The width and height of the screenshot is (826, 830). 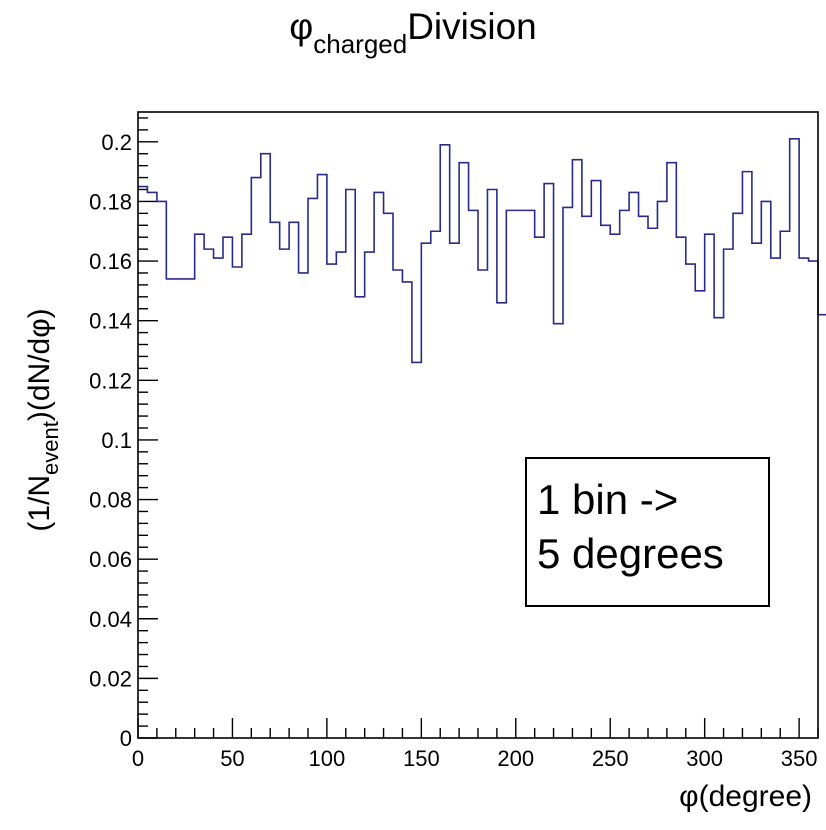 I want to click on y-tick-label: 0.08, so click(x=110, y=500).